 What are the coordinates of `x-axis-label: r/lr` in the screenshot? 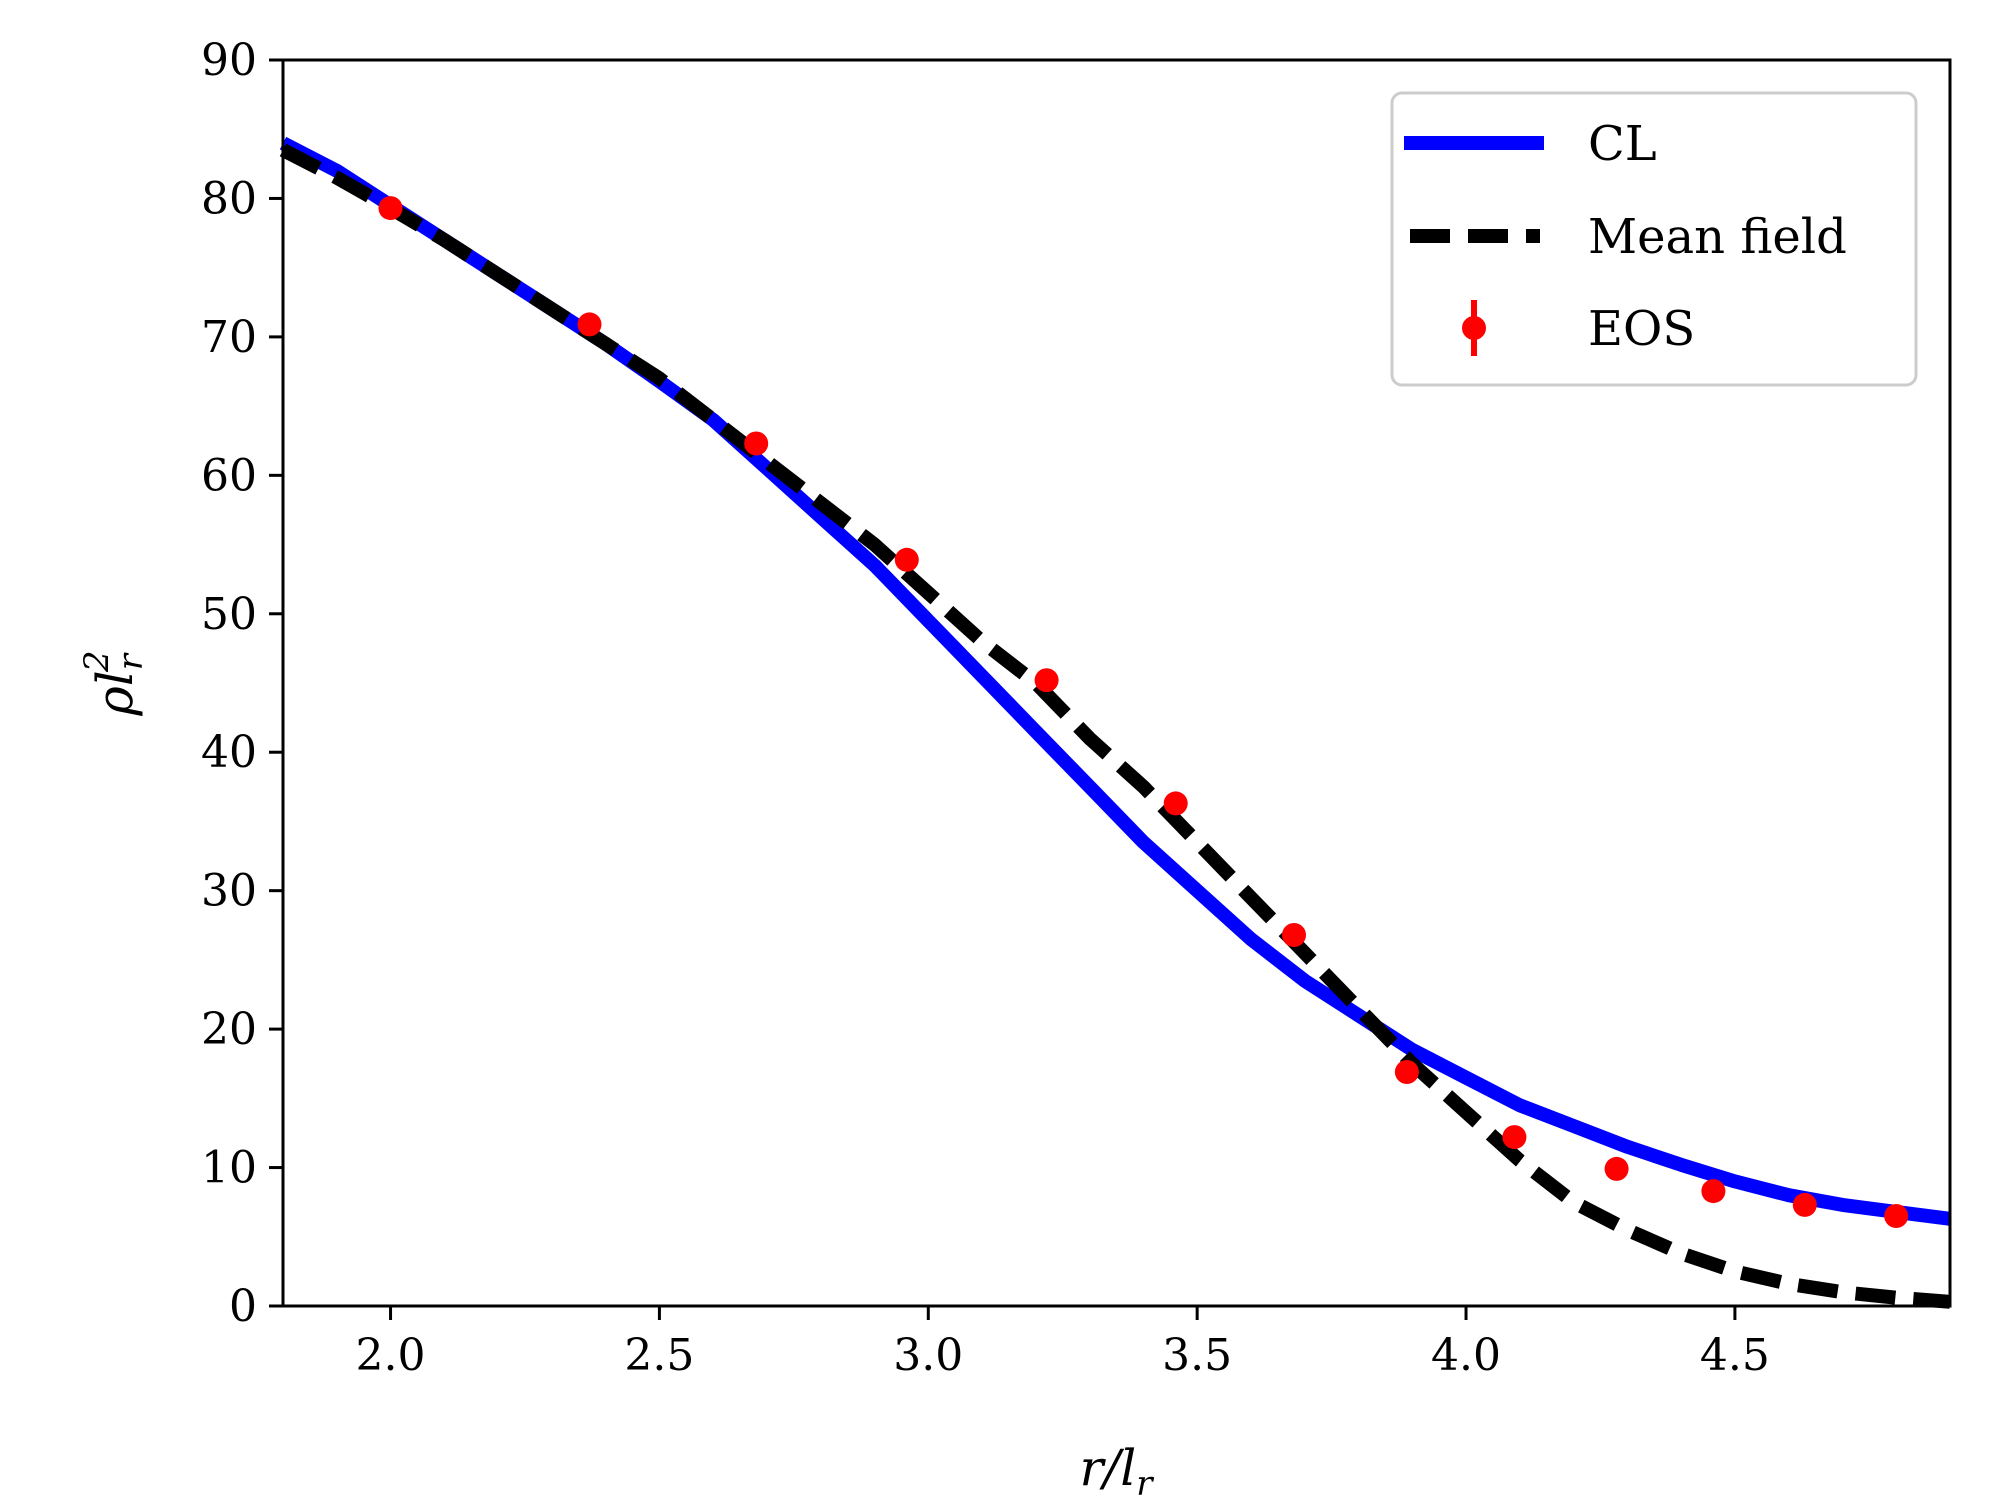 It's located at (1116, 1469).